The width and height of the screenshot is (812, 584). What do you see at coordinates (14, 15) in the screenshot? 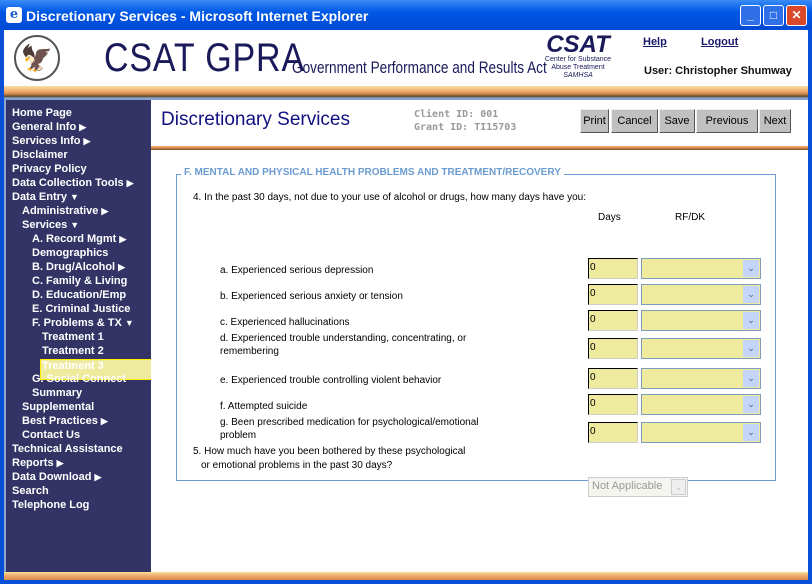
I see `ie-icon: e` at bounding box center [14, 15].